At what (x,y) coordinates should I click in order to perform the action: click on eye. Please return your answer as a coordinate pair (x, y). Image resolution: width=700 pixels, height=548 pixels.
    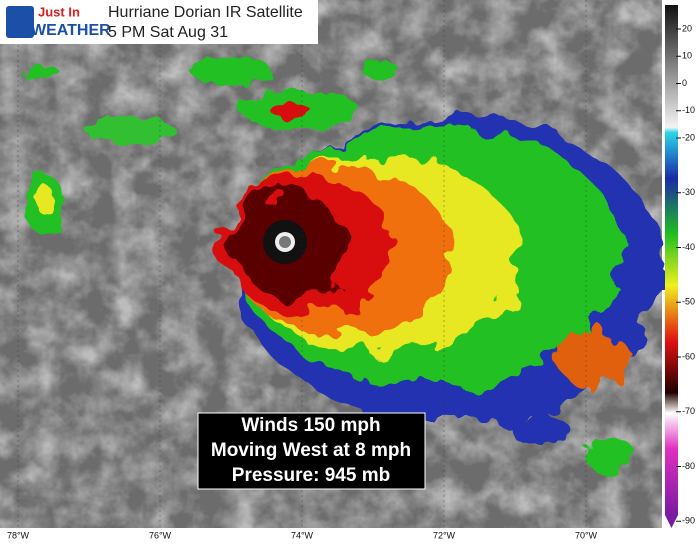
    Looking at the image, I should click on (285, 242).